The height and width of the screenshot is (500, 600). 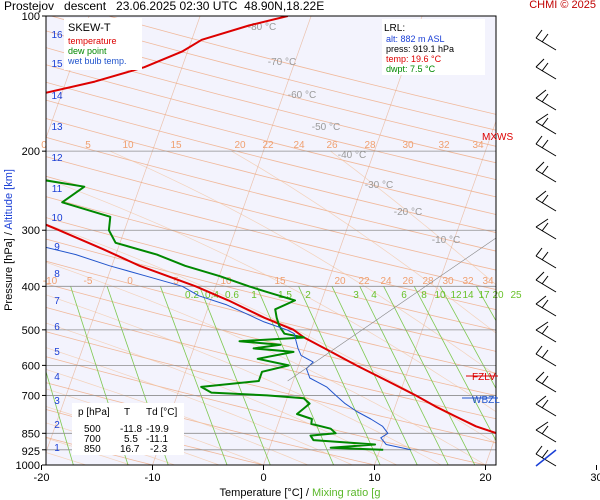 What do you see at coordinates (370, 145) in the screenshot?
I see `moist-adiabat-label: 28` at bounding box center [370, 145].